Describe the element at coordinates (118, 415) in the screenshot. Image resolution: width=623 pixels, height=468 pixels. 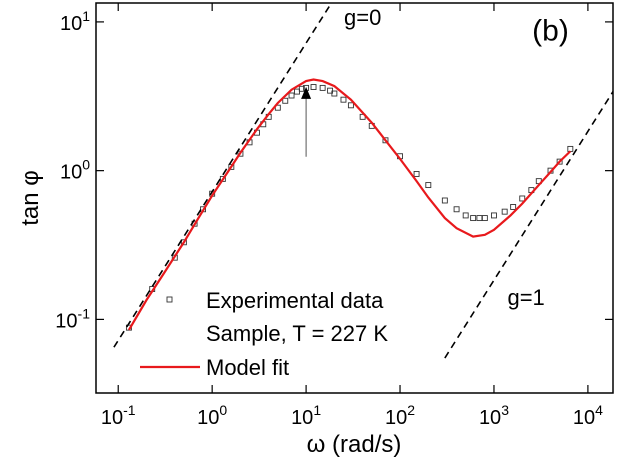
I see `x-tick-label: 10⁻¹` at that location.